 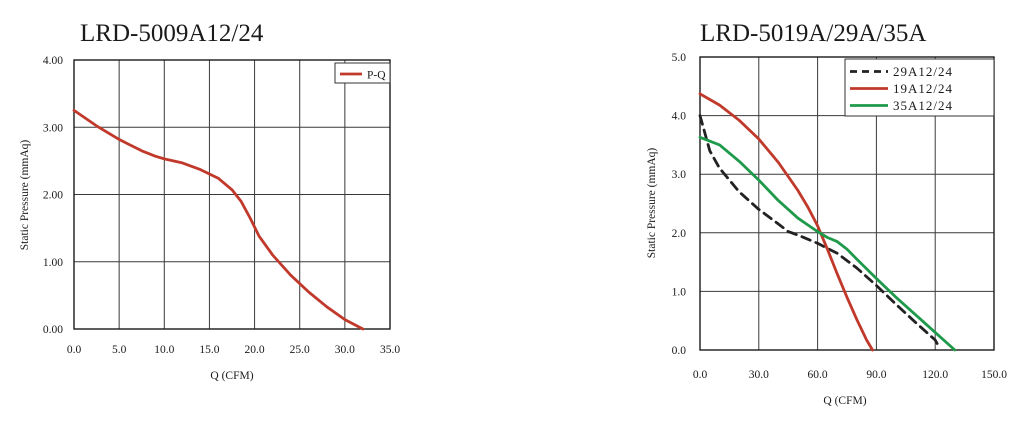 I want to click on y-tick-label: 0.0, so click(x=679, y=351).